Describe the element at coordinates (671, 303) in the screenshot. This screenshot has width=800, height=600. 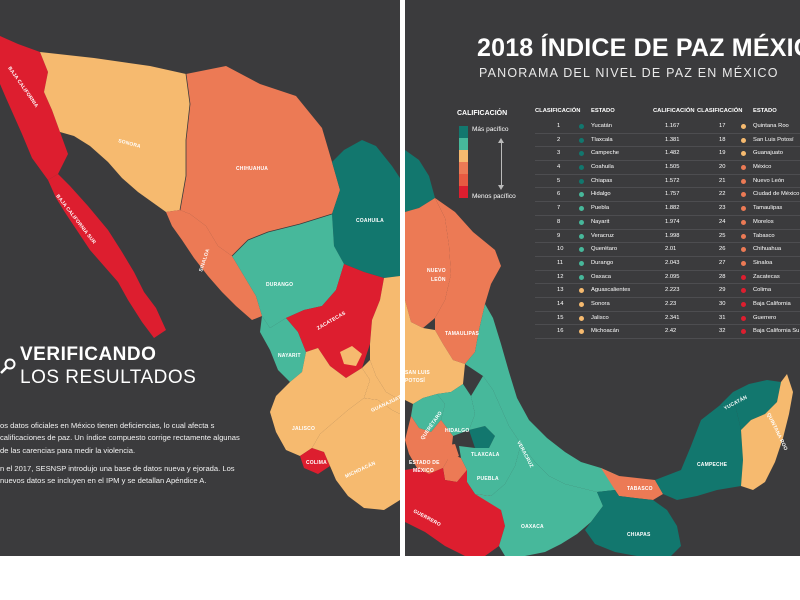
I see `score-cell: 2.23` at that location.